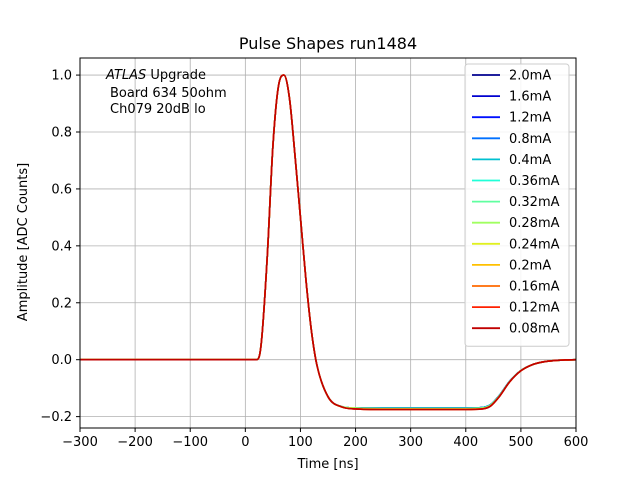 Image resolution: width=640 pixels, height=480 pixels. I want to click on annotation-line-2: Board 634 50ohm, so click(168, 93).